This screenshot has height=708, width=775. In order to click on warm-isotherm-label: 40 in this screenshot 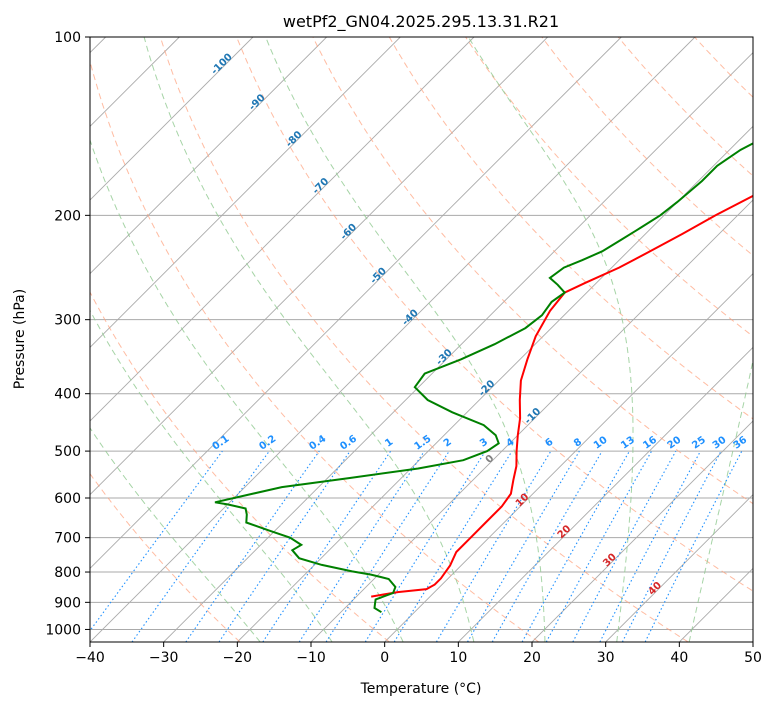, I will do `click(655, 589)`.